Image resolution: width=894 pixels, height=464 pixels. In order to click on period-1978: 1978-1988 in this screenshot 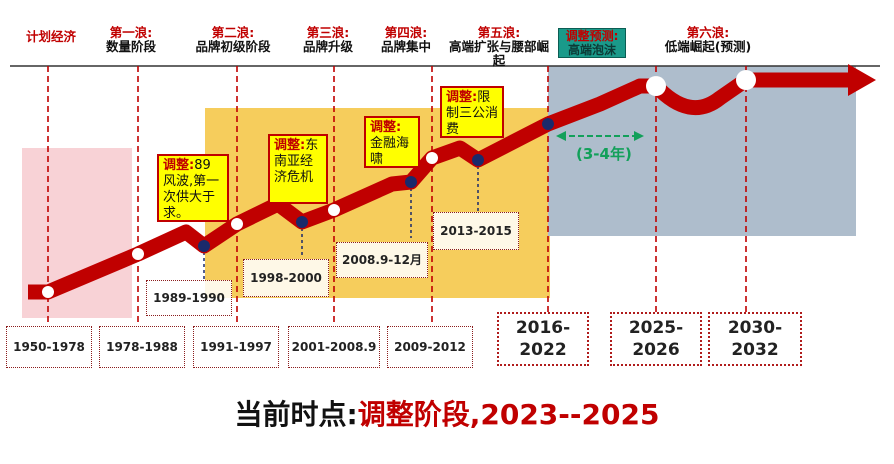, I will do `click(142, 347)`.